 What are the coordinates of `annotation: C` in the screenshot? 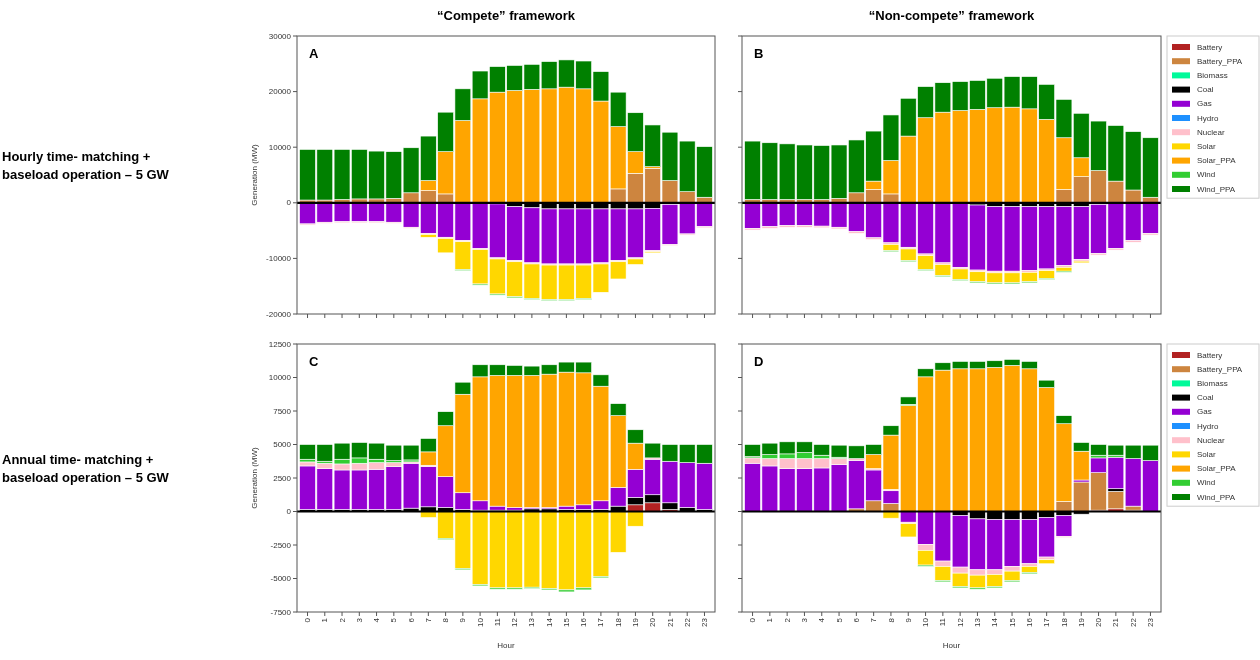 It's located at (314, 361).